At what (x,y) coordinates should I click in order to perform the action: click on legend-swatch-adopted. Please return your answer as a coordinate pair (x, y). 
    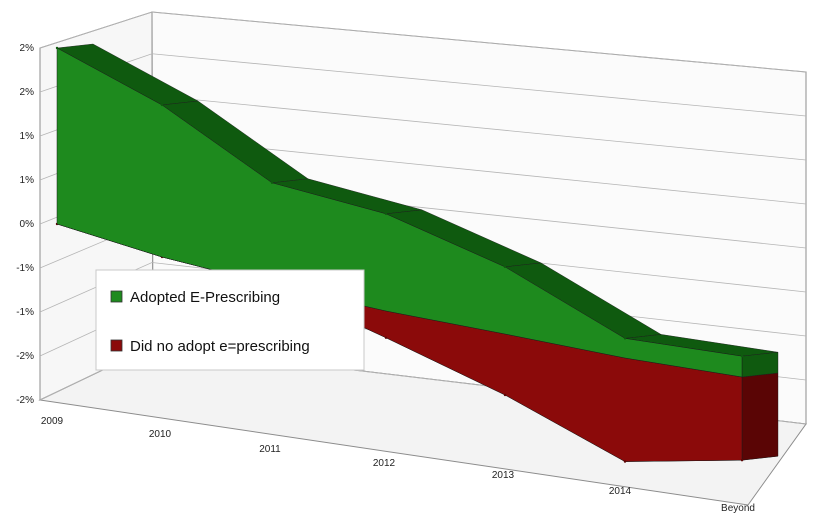
    Looking at the image, I should click on (116, 296).